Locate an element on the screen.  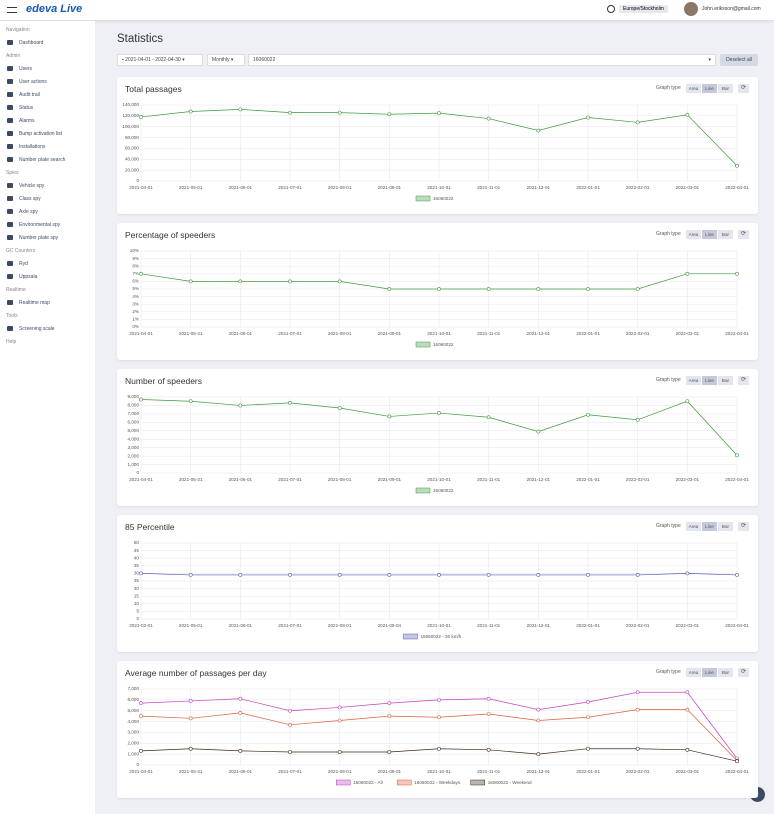
logo: edeva Live is located at coordinates (54, 9).